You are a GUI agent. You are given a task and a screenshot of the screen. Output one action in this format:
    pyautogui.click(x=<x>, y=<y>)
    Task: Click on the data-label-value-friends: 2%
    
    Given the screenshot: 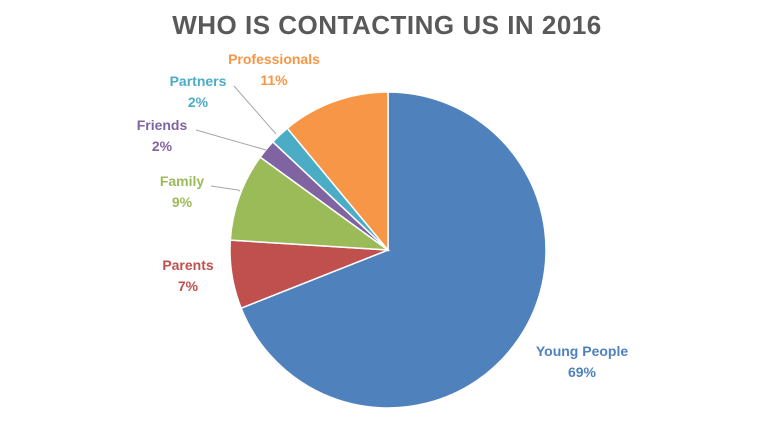 What is the action you would take?
    pyautogui.click(x=162, y=146)
    